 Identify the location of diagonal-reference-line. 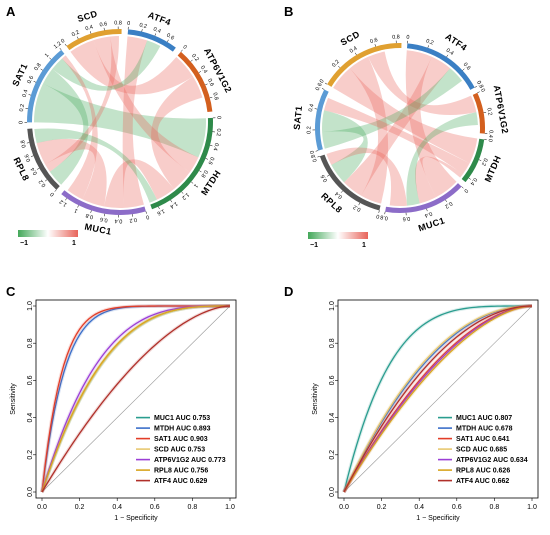
(136, 399).